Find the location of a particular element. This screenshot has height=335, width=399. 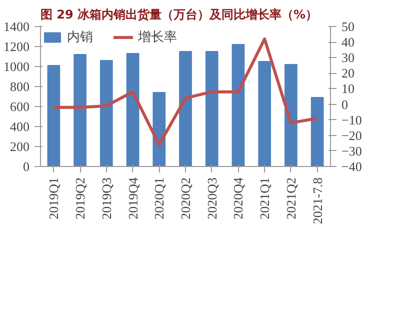

legend-label: 增长率 is located at coordinates (157, 37).